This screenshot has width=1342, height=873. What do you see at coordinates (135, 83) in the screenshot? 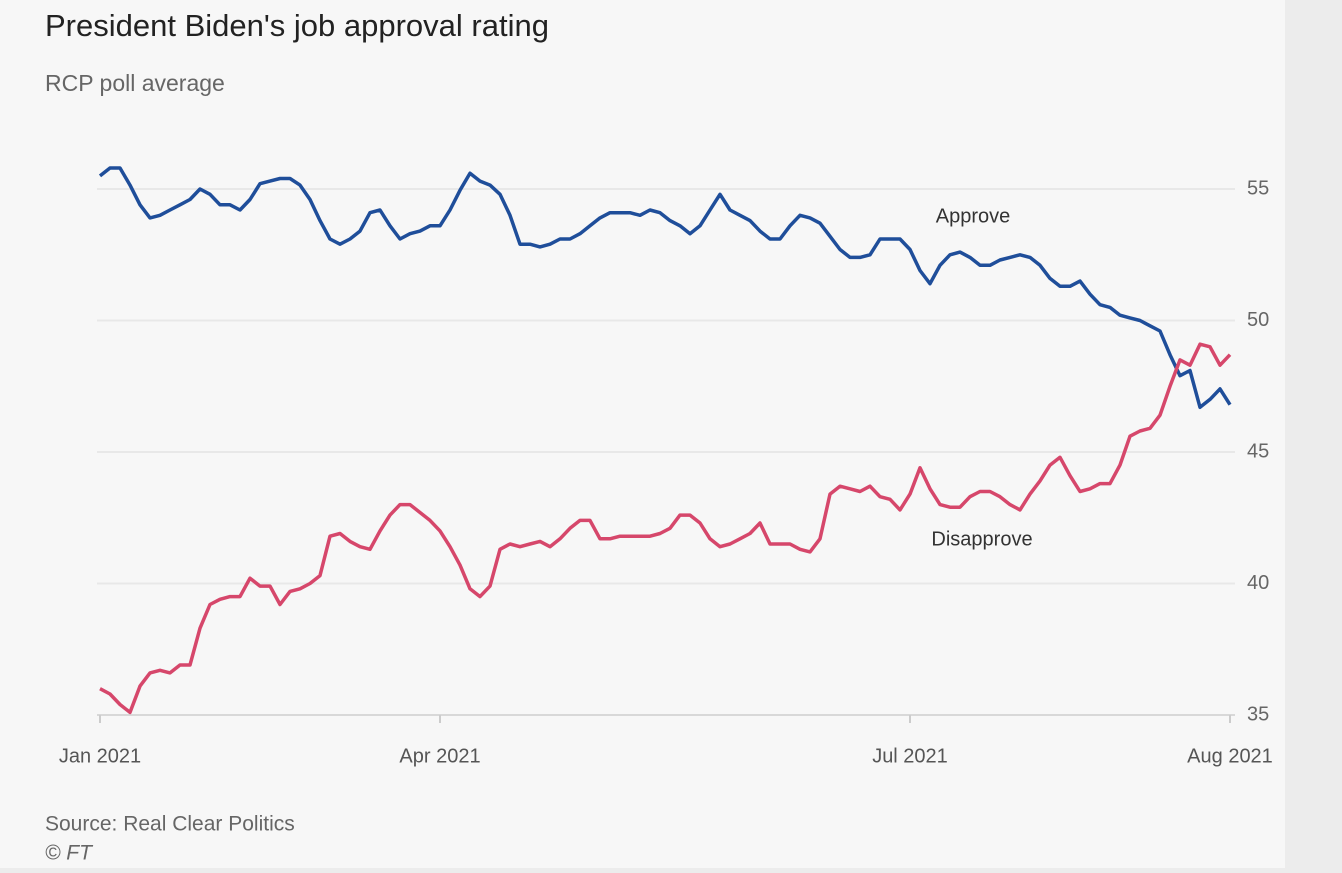
I see `chart-subtitle: RCP poll average` at bounding box center [135, 83].